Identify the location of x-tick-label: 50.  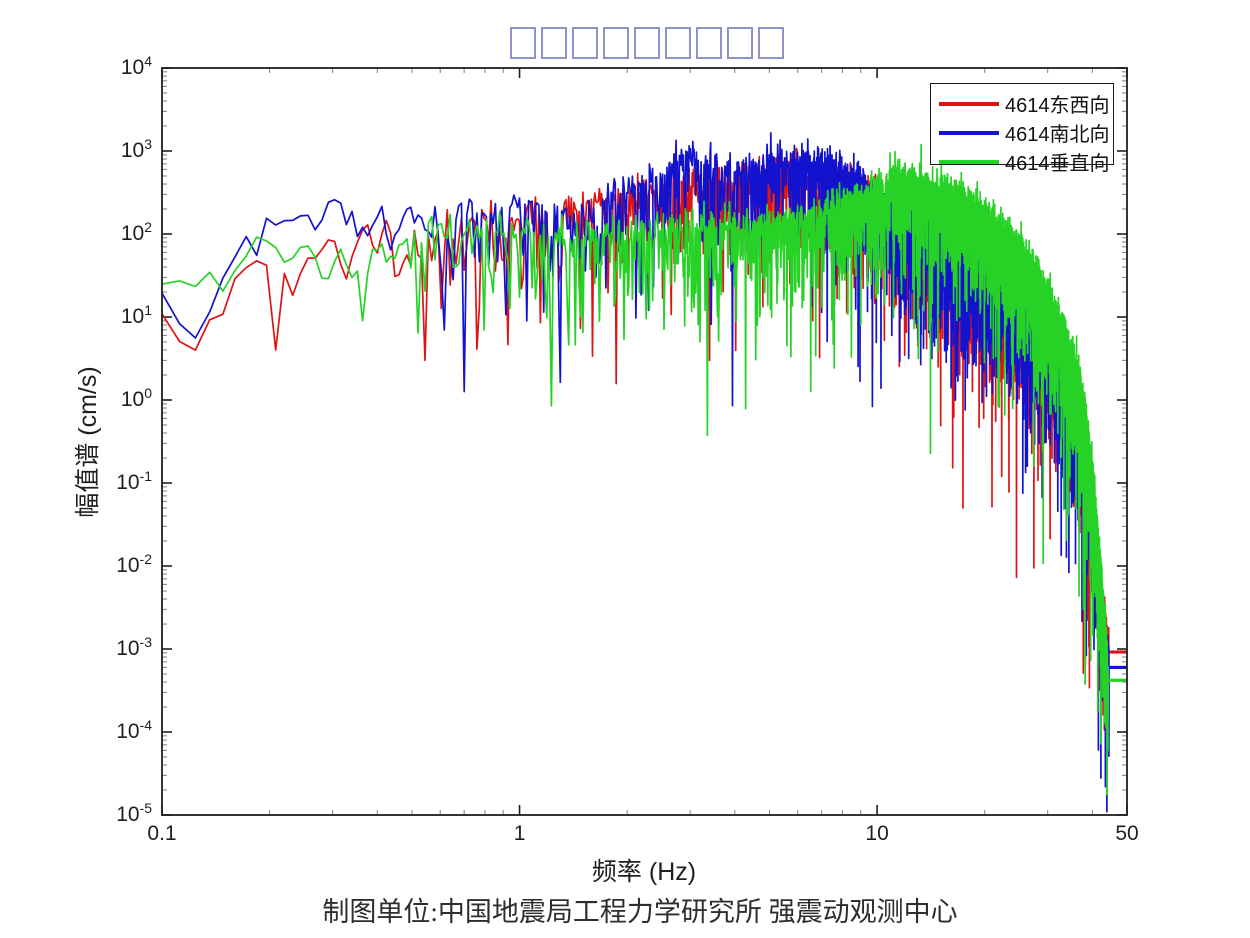
(1127, 833).